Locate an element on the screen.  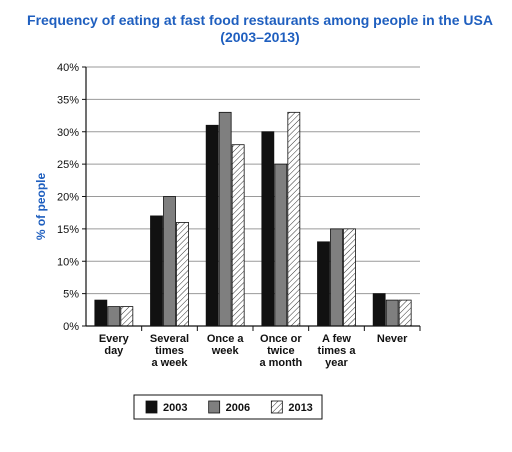
y-axis: 0% 5% 10% 15% 20% 25% 30% 35% 40% % of people is located at coordinates (60, 197).